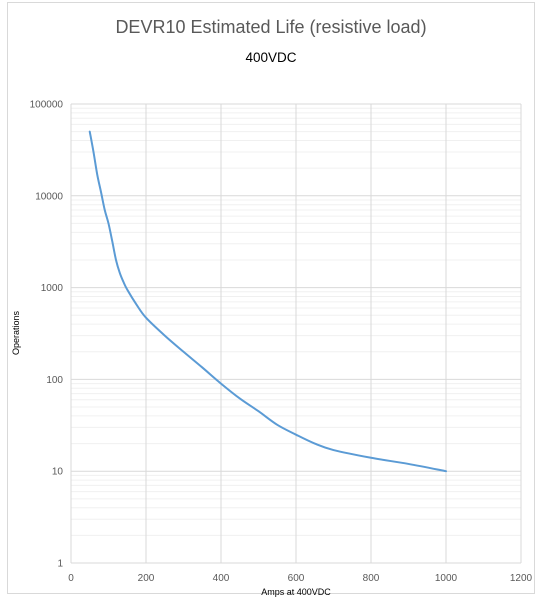  What do you see at coordinates (296, 592) in the screenshot?
I see `x-axis-label: Amps at 400VDC` at bounding box center [296, 592].